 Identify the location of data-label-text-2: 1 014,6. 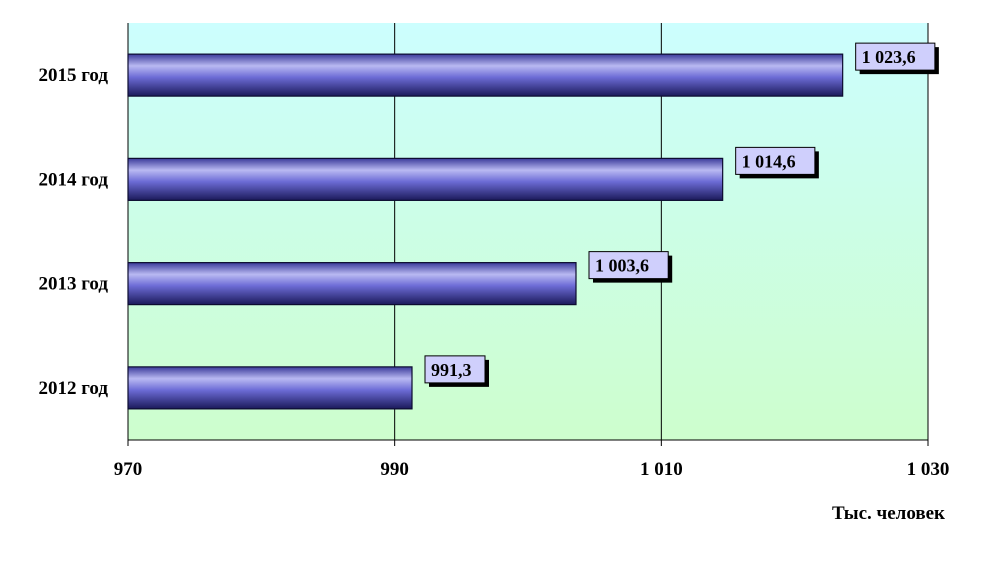
(769, 161).